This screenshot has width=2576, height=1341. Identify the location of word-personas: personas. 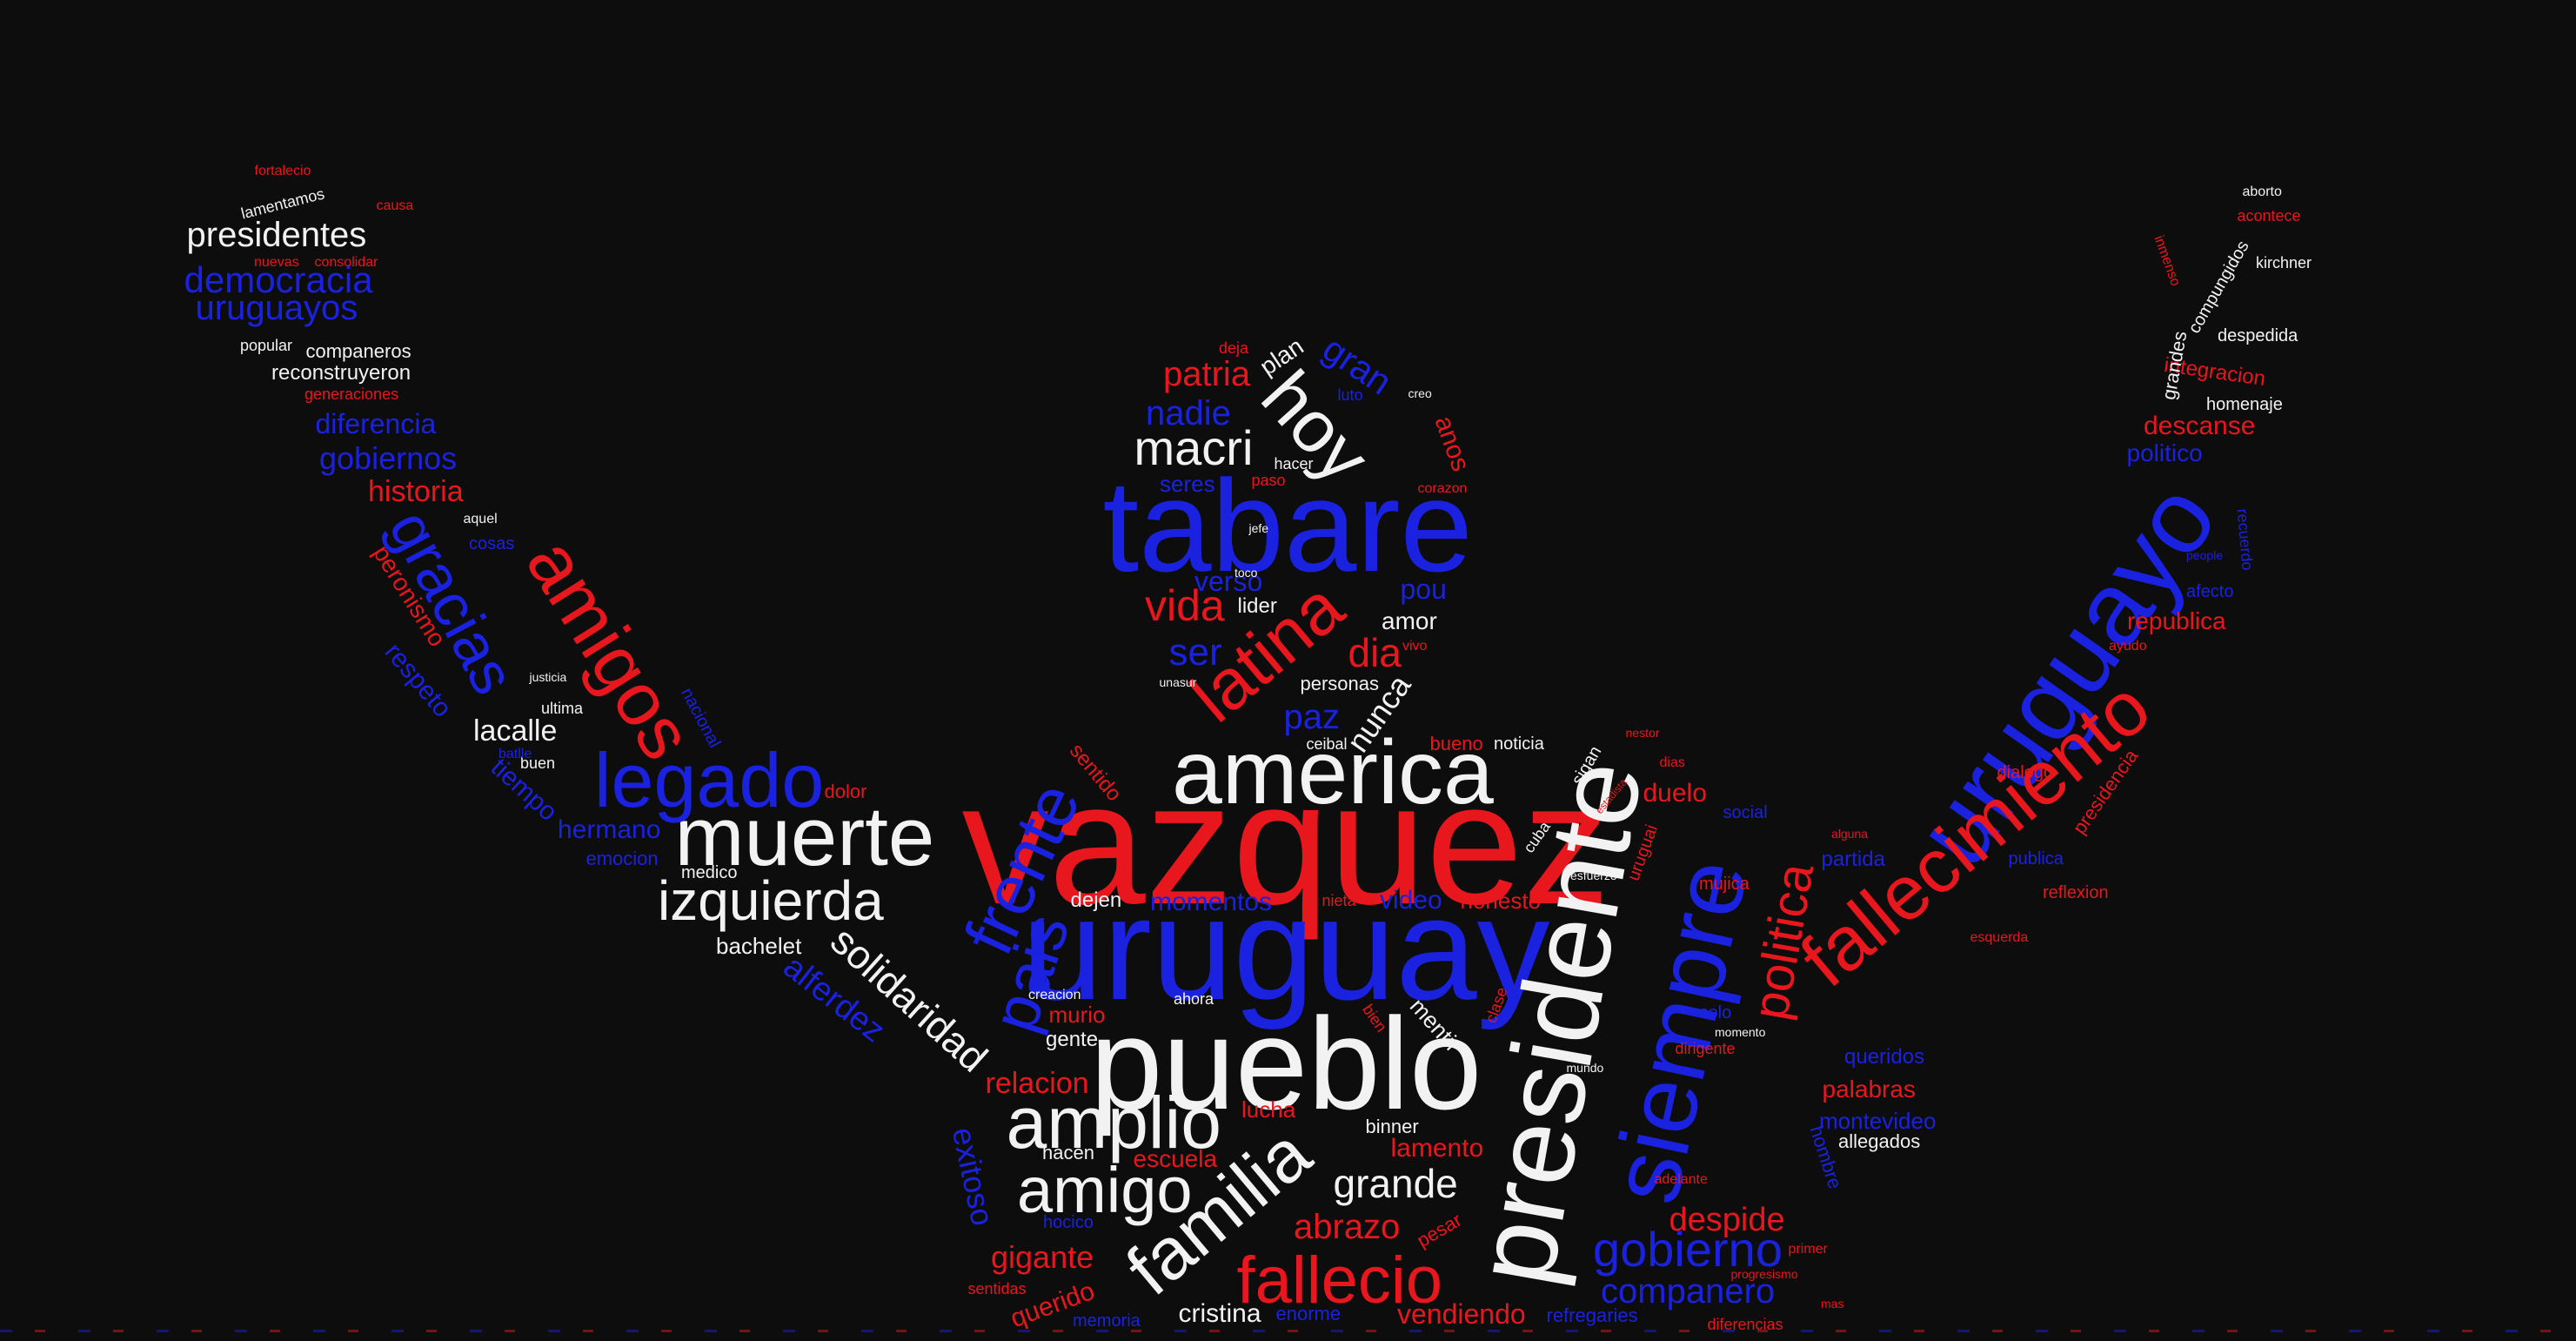
(1340, 683).